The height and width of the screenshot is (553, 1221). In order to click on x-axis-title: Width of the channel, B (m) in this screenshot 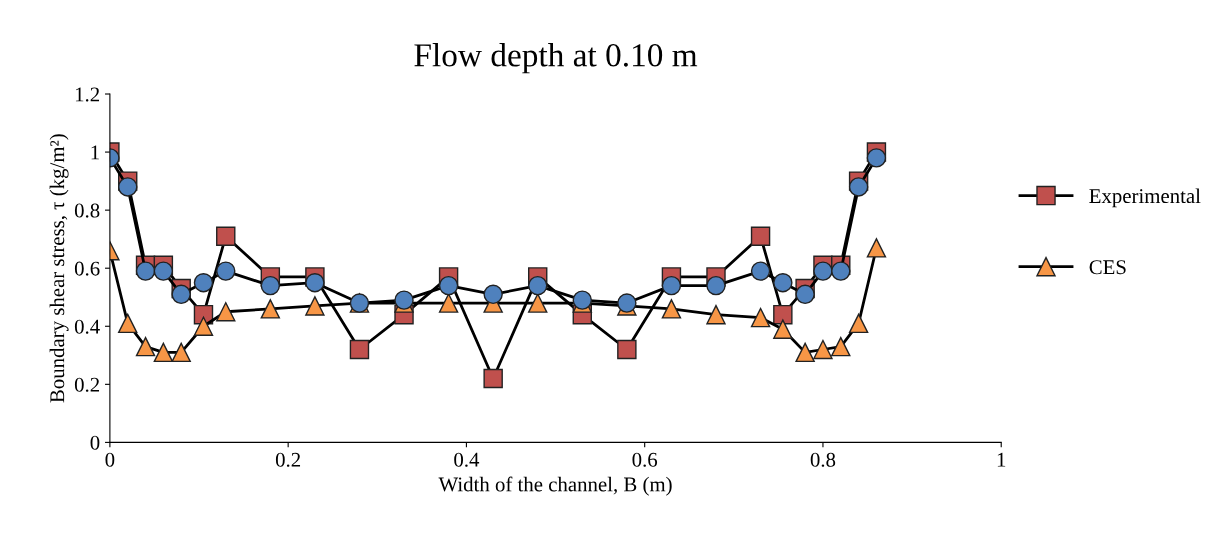, I will do `click(555, 486)`.